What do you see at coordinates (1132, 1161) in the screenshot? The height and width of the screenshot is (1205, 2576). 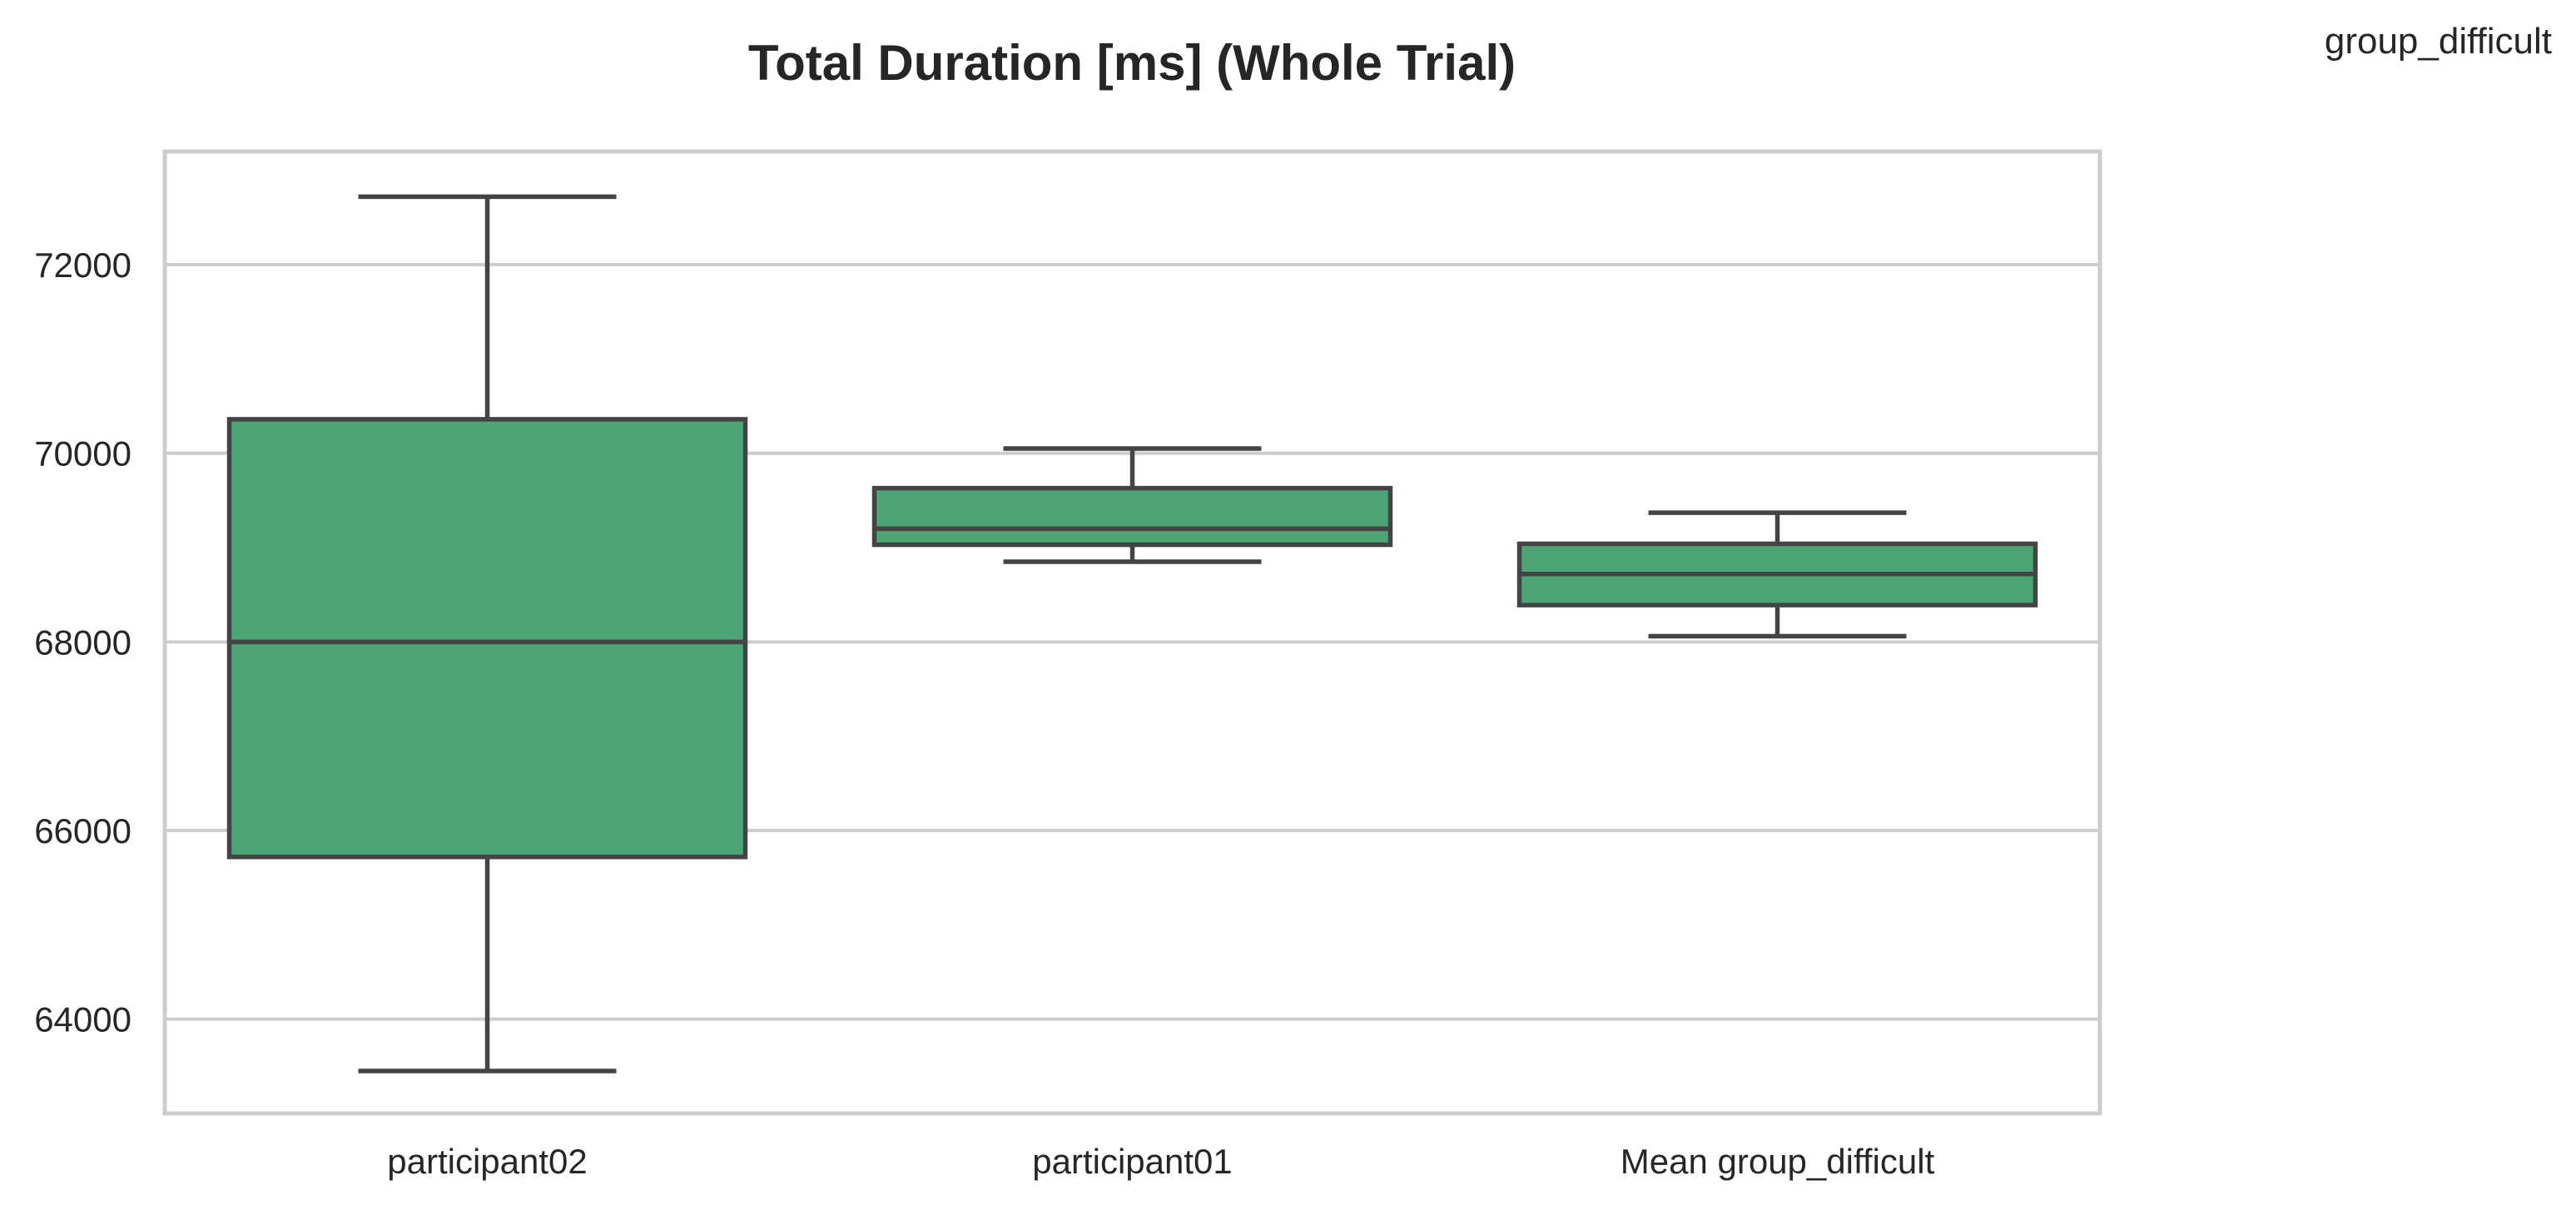 I see `x-tick-label: participant01` at bounding box center [1132, 1161].